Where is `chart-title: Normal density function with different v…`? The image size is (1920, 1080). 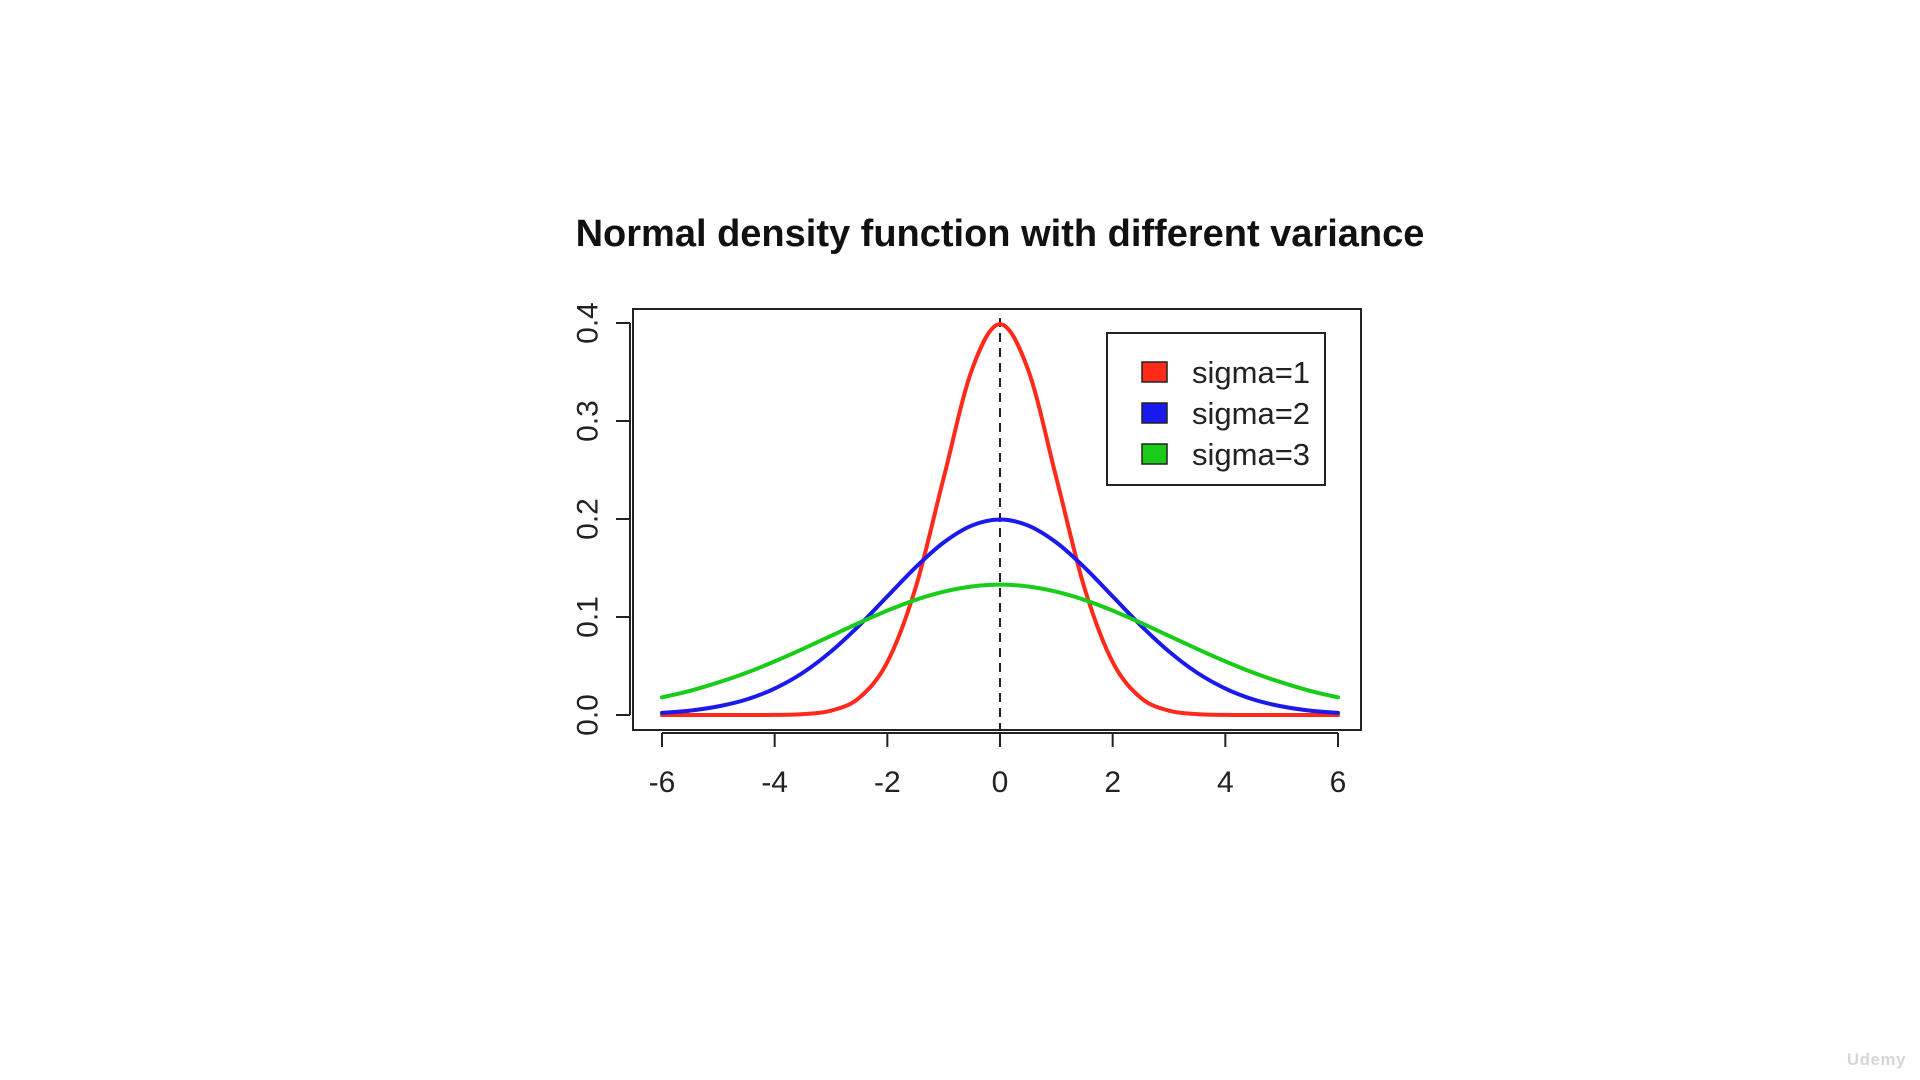 chart-title: Normal density function with different v… is located at coordinates (1000, 234).